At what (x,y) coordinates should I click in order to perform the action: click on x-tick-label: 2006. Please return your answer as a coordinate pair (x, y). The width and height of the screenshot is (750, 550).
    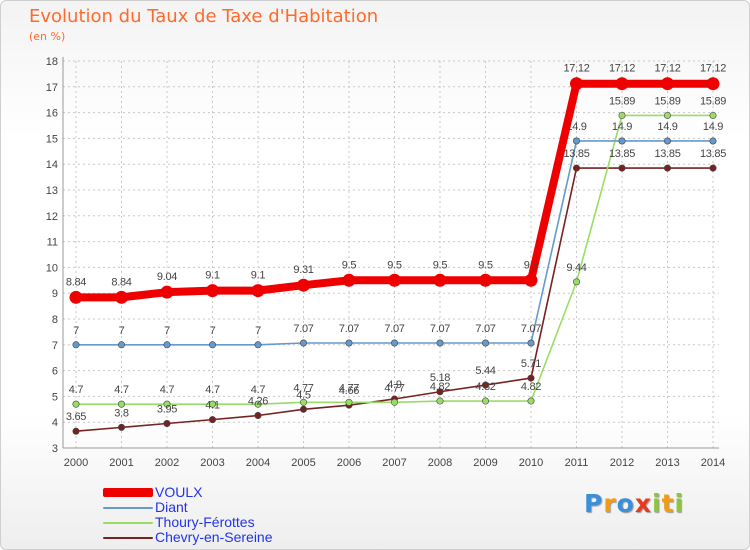
    Looking at the image, I should click on (349, 463).